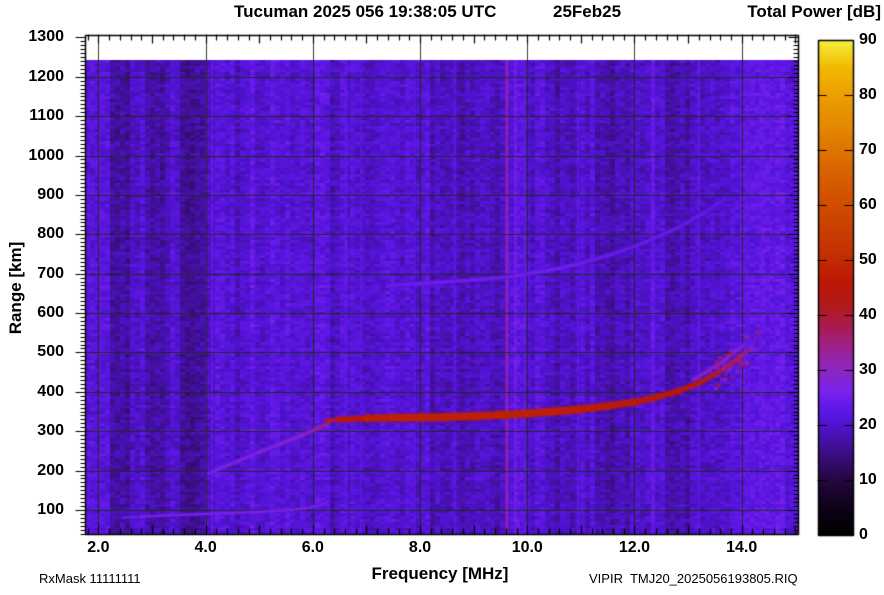  I want to click on x-tick-label: 8.0, so click(420, 547).